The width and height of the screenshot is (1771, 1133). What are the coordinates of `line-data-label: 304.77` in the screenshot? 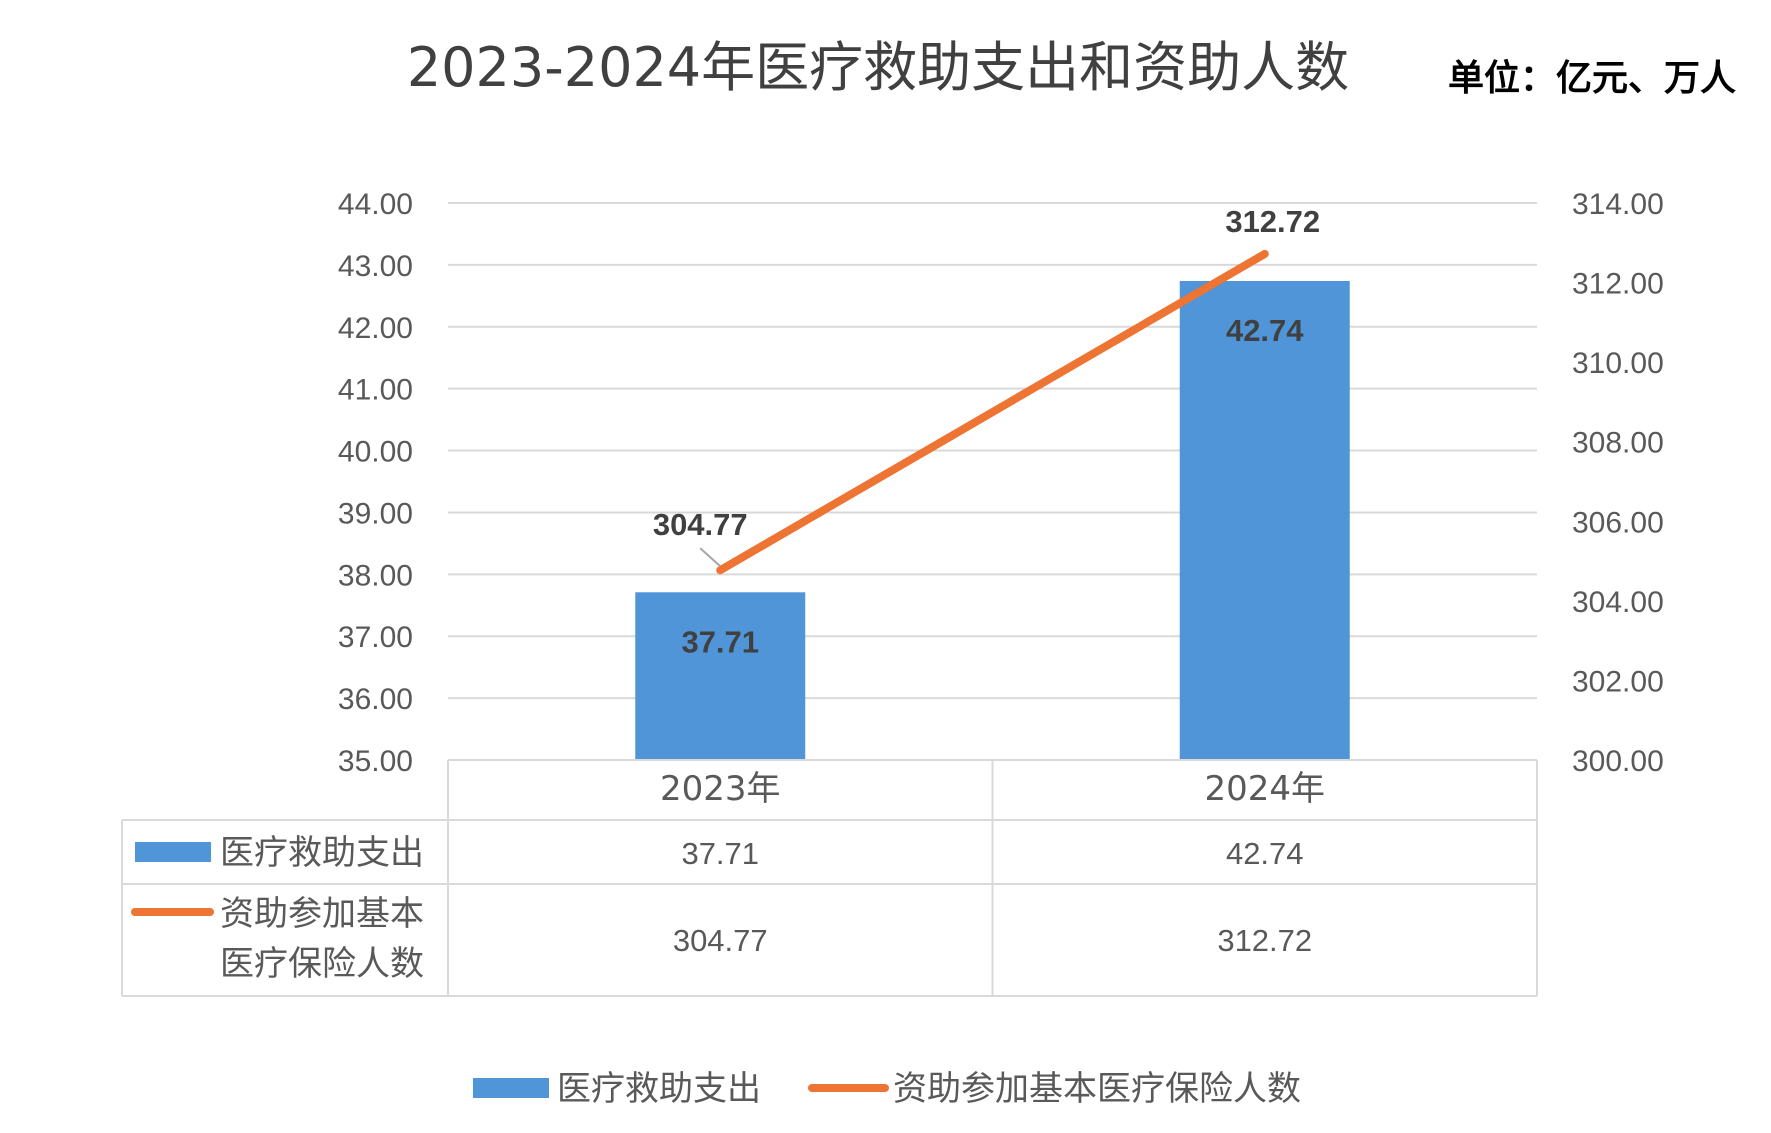 It's located at (700, 524).